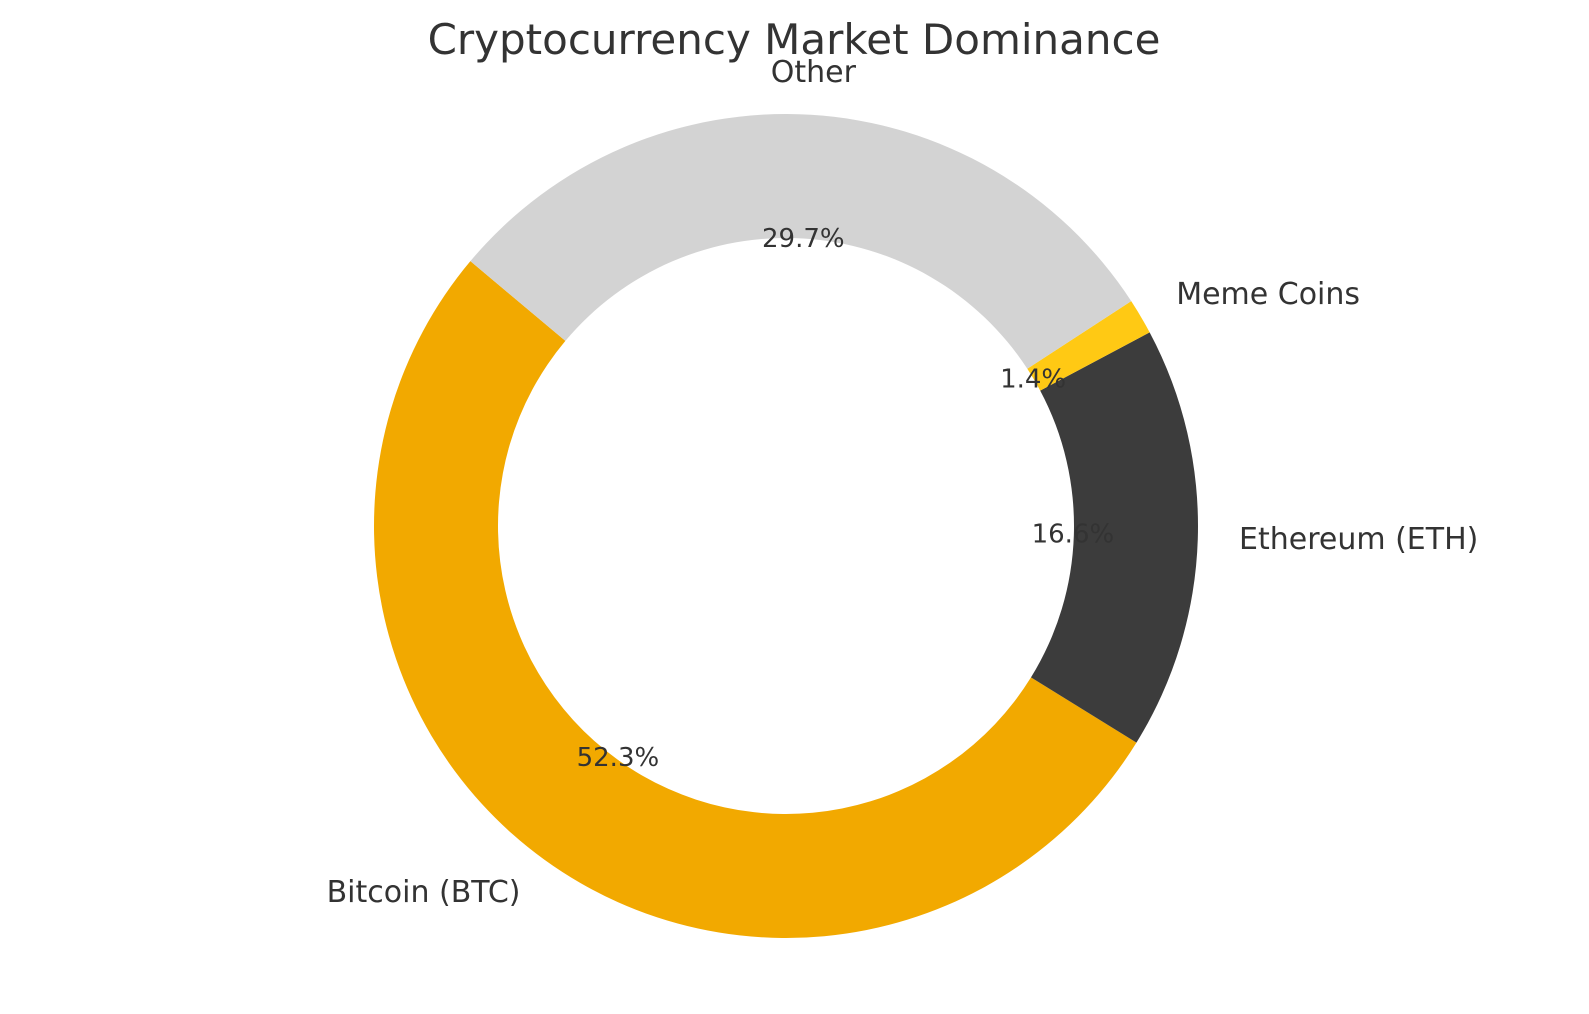 The image size is (1589, 1014). Describe the element at coordinates (794, 39) in the screenshot. I see `chart-title: Cryptocurrency Market Dominance` at that location.